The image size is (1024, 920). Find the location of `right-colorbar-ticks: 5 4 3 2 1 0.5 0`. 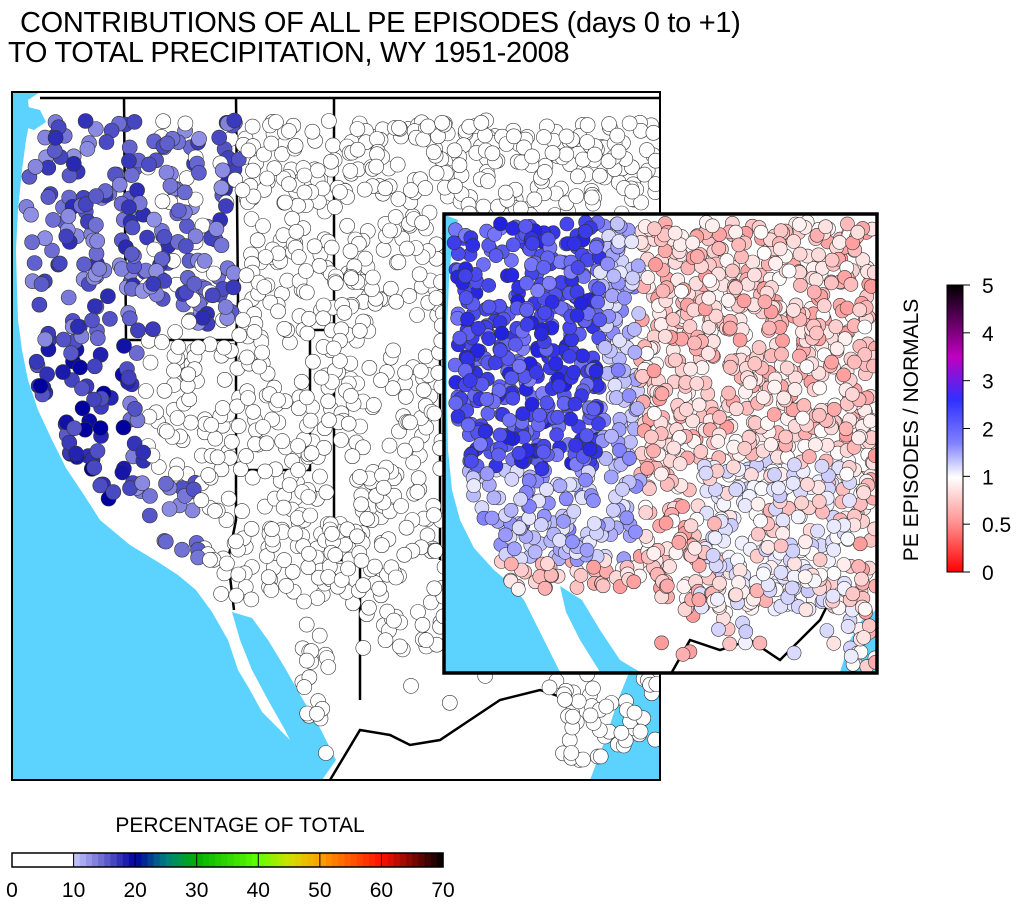

right-colorbar-ticks: 5 4 3 2 1 0.5 0 is located at coordinates (987, 430).